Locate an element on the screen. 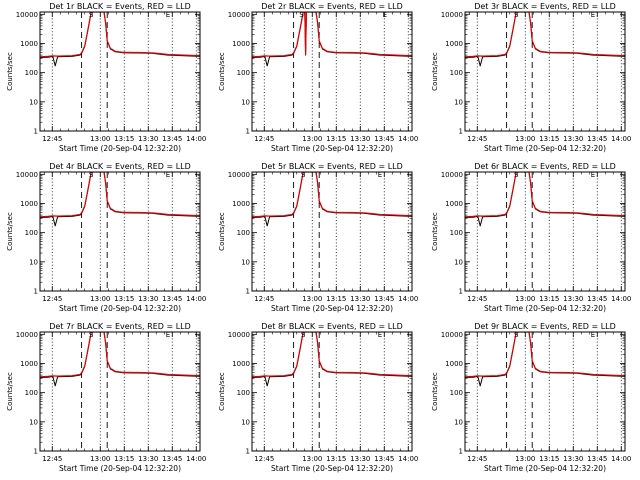  chart-title: Det 1r BLACK = Events, RED = LLD is located at coordinates (120, 6).